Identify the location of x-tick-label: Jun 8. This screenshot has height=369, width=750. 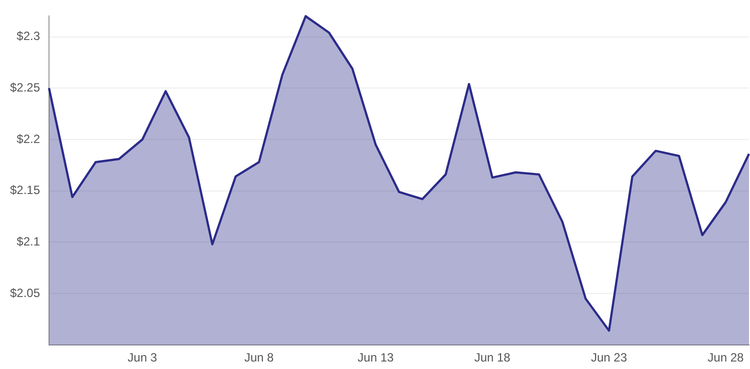
(259, 357).